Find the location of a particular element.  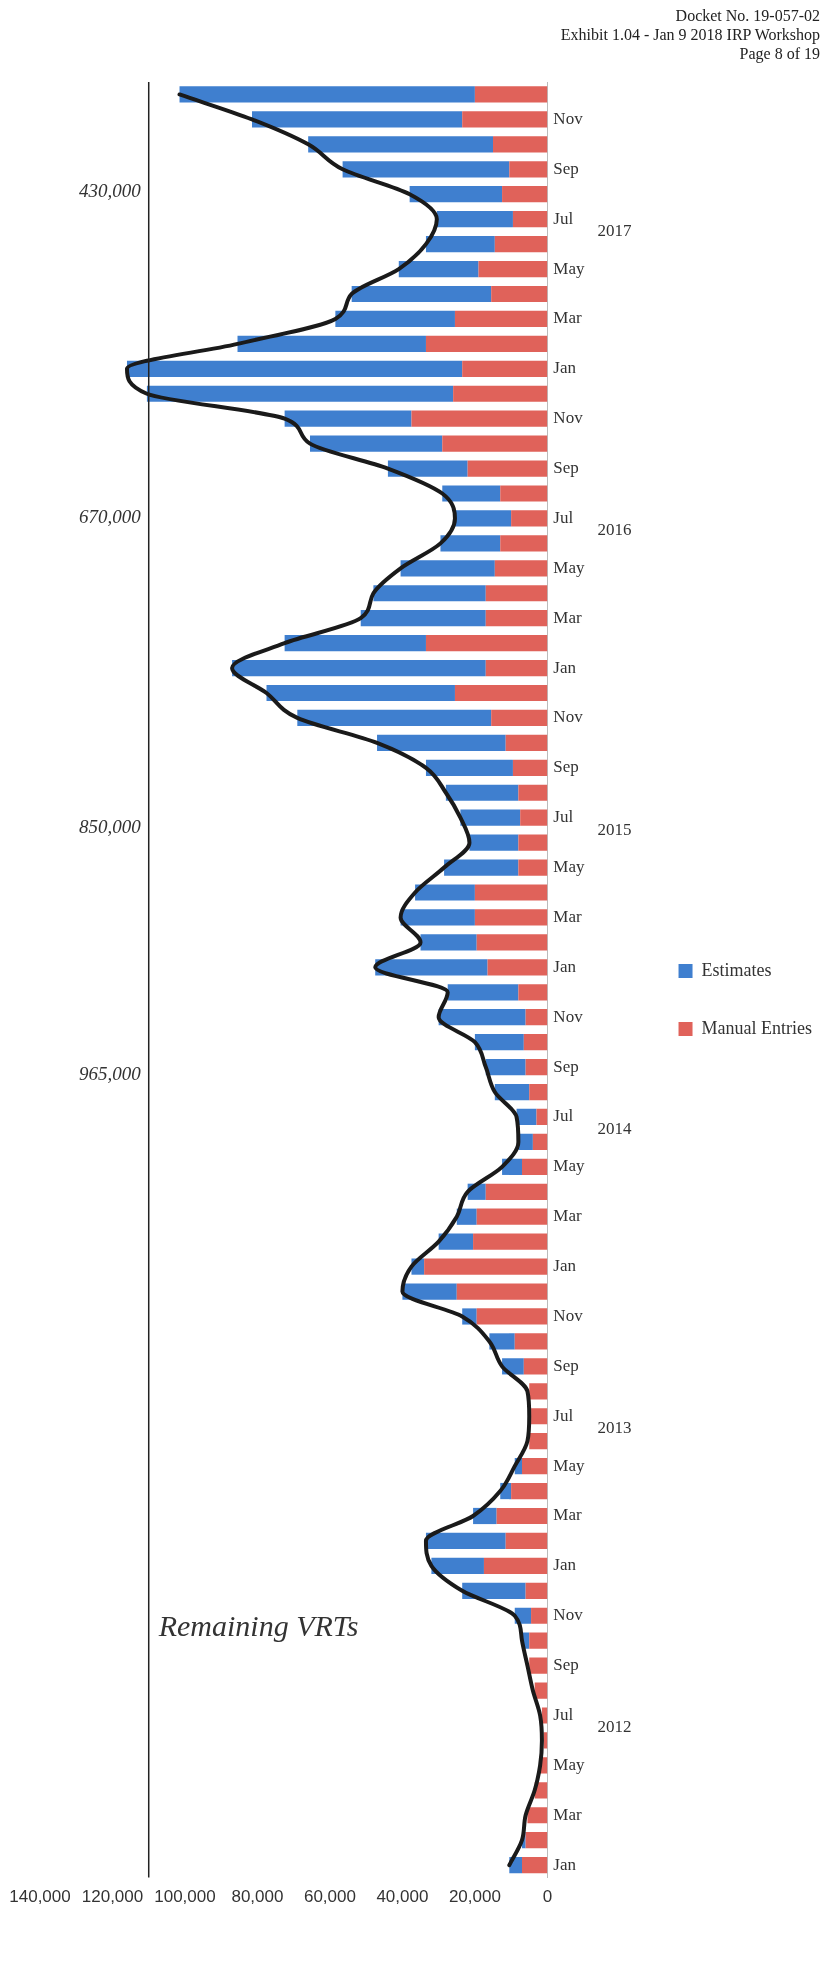

text: Page 8 of 19 is located at coordinates (779, 53).